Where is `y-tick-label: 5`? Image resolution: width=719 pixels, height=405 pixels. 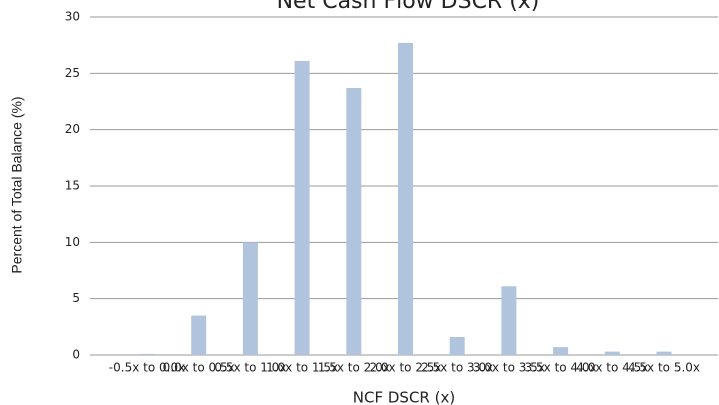
y-tick-label: 5 is located at coordinates (76, 298).